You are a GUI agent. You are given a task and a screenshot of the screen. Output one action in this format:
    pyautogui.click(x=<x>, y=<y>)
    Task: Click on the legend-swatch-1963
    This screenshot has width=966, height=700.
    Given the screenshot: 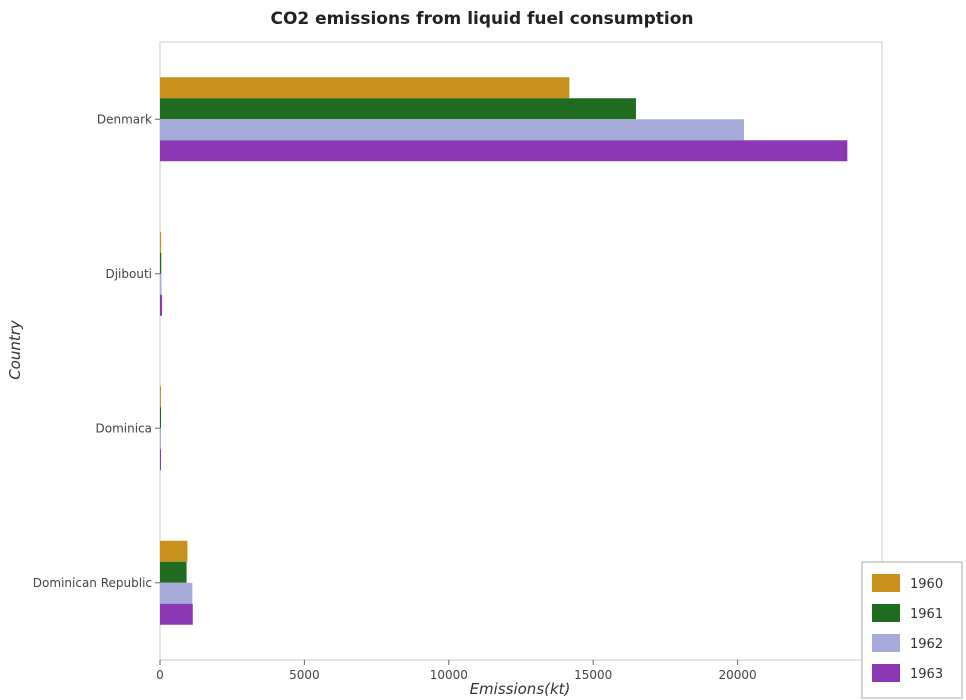 What is the action you would take?
    pyautogui.click(x=886, y=673)
    